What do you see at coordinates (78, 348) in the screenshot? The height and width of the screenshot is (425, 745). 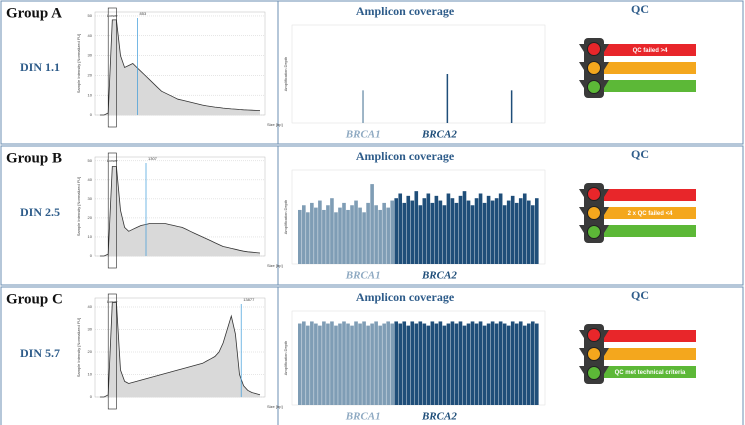 I see `y-axis-label: Sample Intensity [Normalized FU]` at bounding box center [78, 348].